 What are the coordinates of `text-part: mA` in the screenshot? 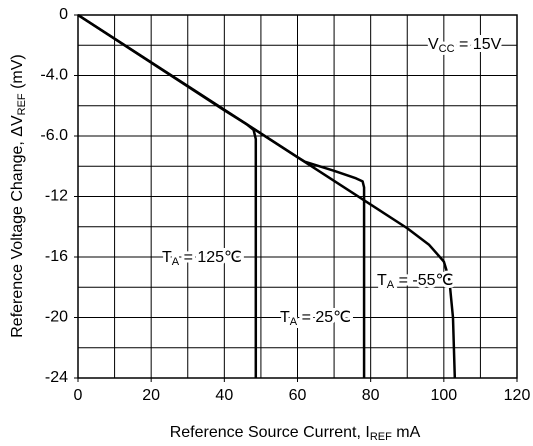 It's located at (406, 432).